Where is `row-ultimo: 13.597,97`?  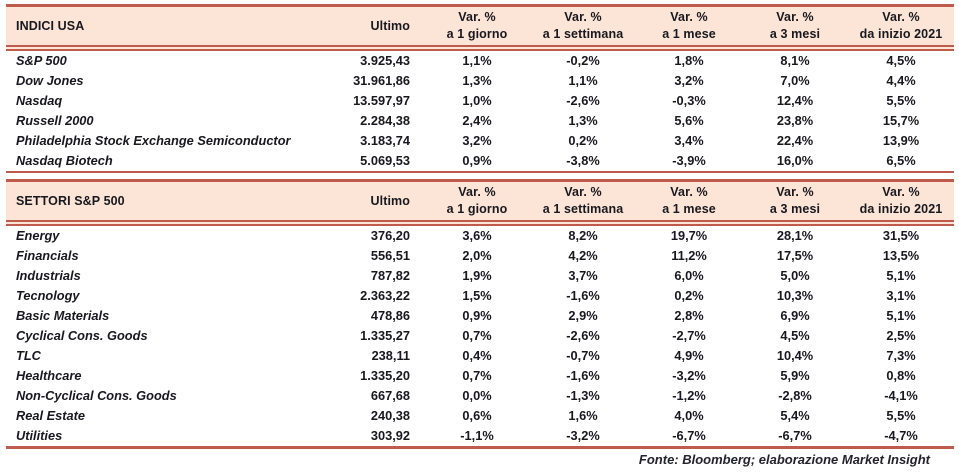 row-ultimo: 13.597,97 is located at coordinates (381, 100).